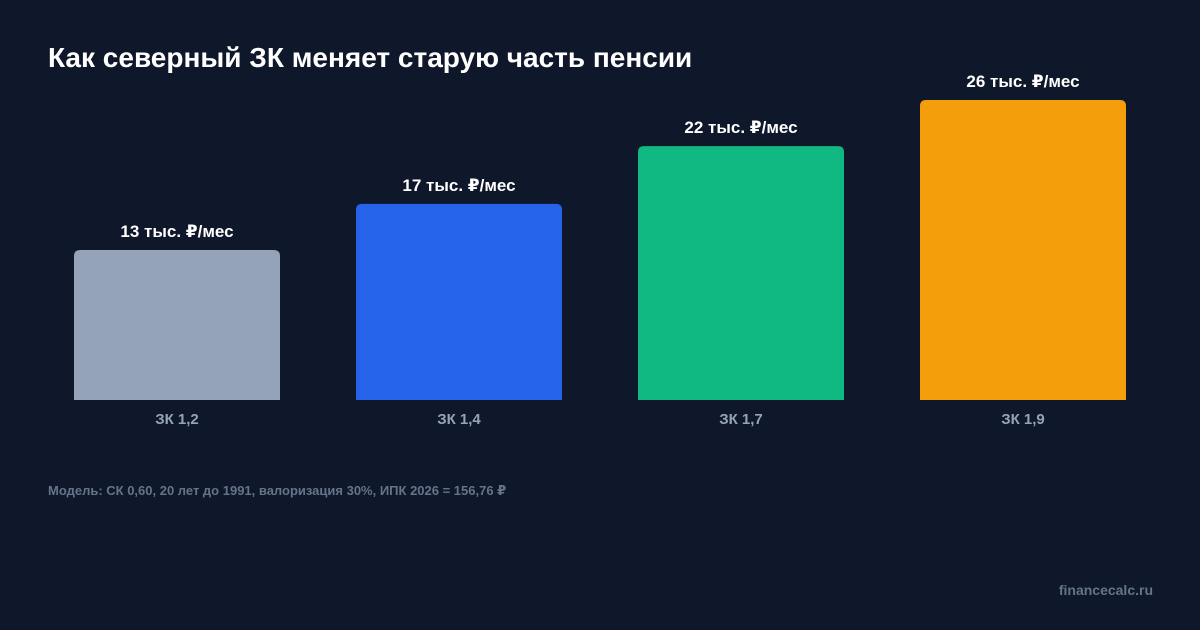  What do you see at coordinates (1022, 81) in the screenshot?
I see `bar-value-label-4: 26 тыс. ₽/мес` at bounding box center [1022, 81].